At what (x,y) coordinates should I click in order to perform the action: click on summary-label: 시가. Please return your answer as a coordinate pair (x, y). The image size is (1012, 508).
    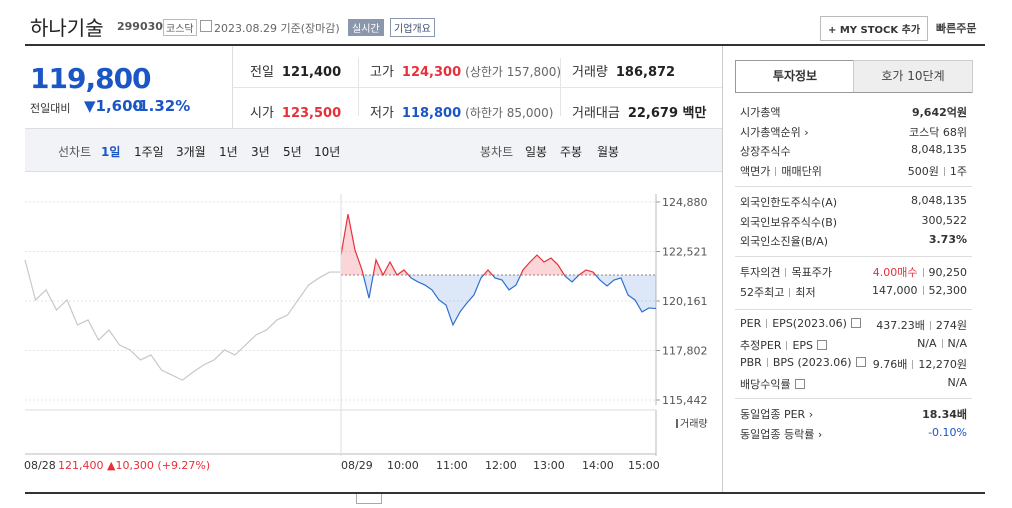
    Looking at the image, I should click on (262, 113).